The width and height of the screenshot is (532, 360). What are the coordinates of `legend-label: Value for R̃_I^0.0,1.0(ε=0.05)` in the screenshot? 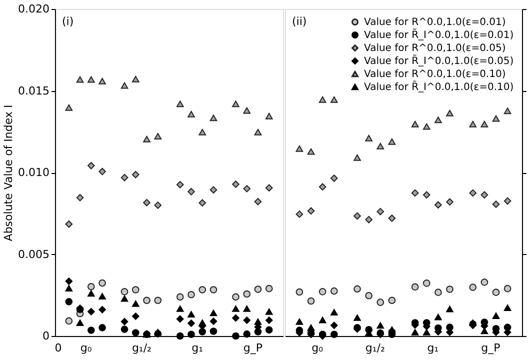 It's located at (439, 60).